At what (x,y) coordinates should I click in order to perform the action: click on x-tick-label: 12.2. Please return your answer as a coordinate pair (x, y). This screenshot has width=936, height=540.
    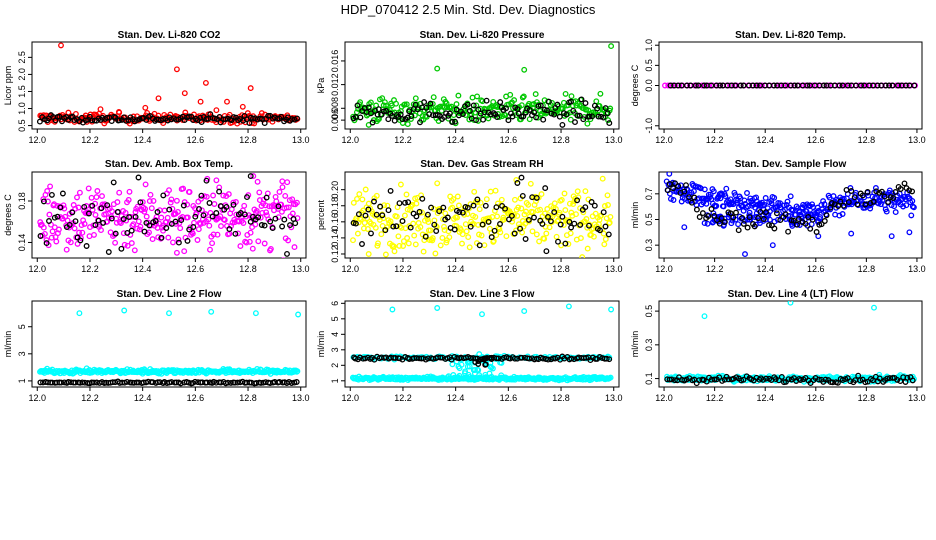
    Looking at the image, I should click on (403, 398).